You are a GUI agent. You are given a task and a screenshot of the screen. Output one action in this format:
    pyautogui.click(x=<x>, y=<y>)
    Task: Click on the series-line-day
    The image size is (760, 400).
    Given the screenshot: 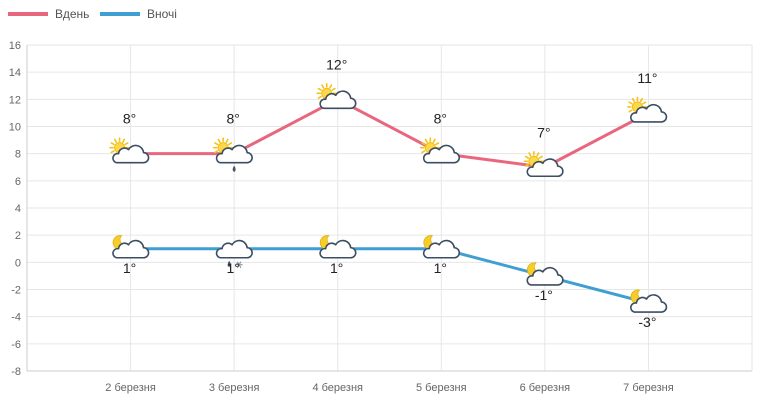 What is the action you would take?
    pyautogui.click(x=389, y=133)
    